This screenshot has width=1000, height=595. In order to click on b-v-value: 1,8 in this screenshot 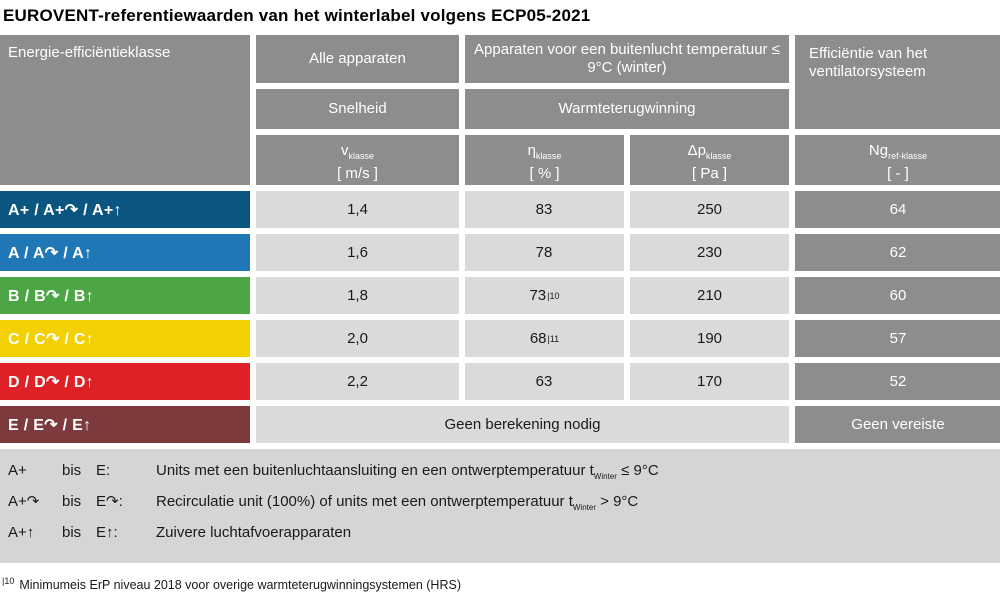, I will do `click(357, 295)`.